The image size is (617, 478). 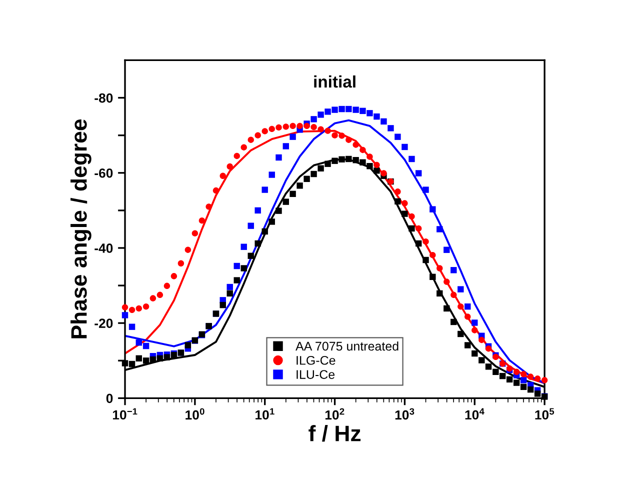 I want to click on y-tick-label: -80, so click(x=103, y=98).